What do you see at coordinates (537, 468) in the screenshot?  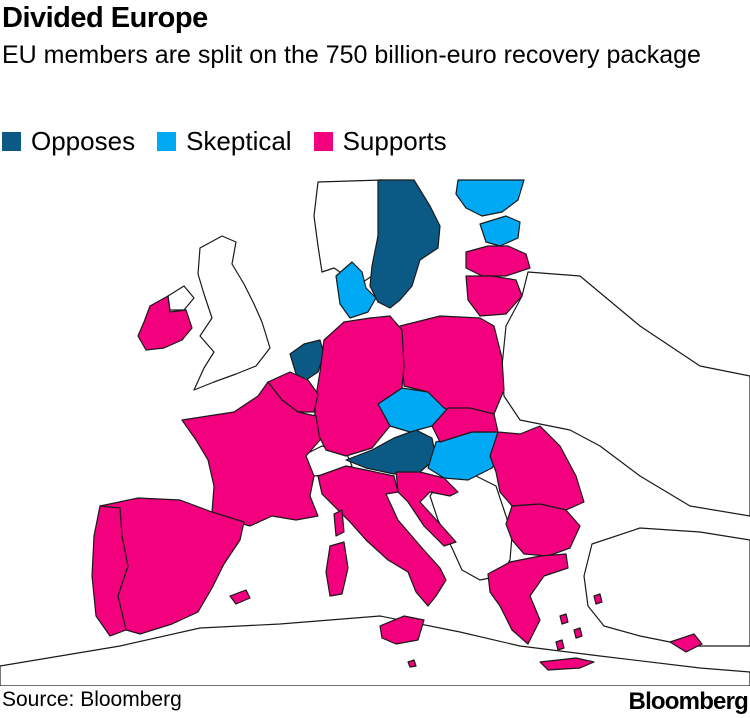 I see `country-romania` at bounding box center [537, 468].